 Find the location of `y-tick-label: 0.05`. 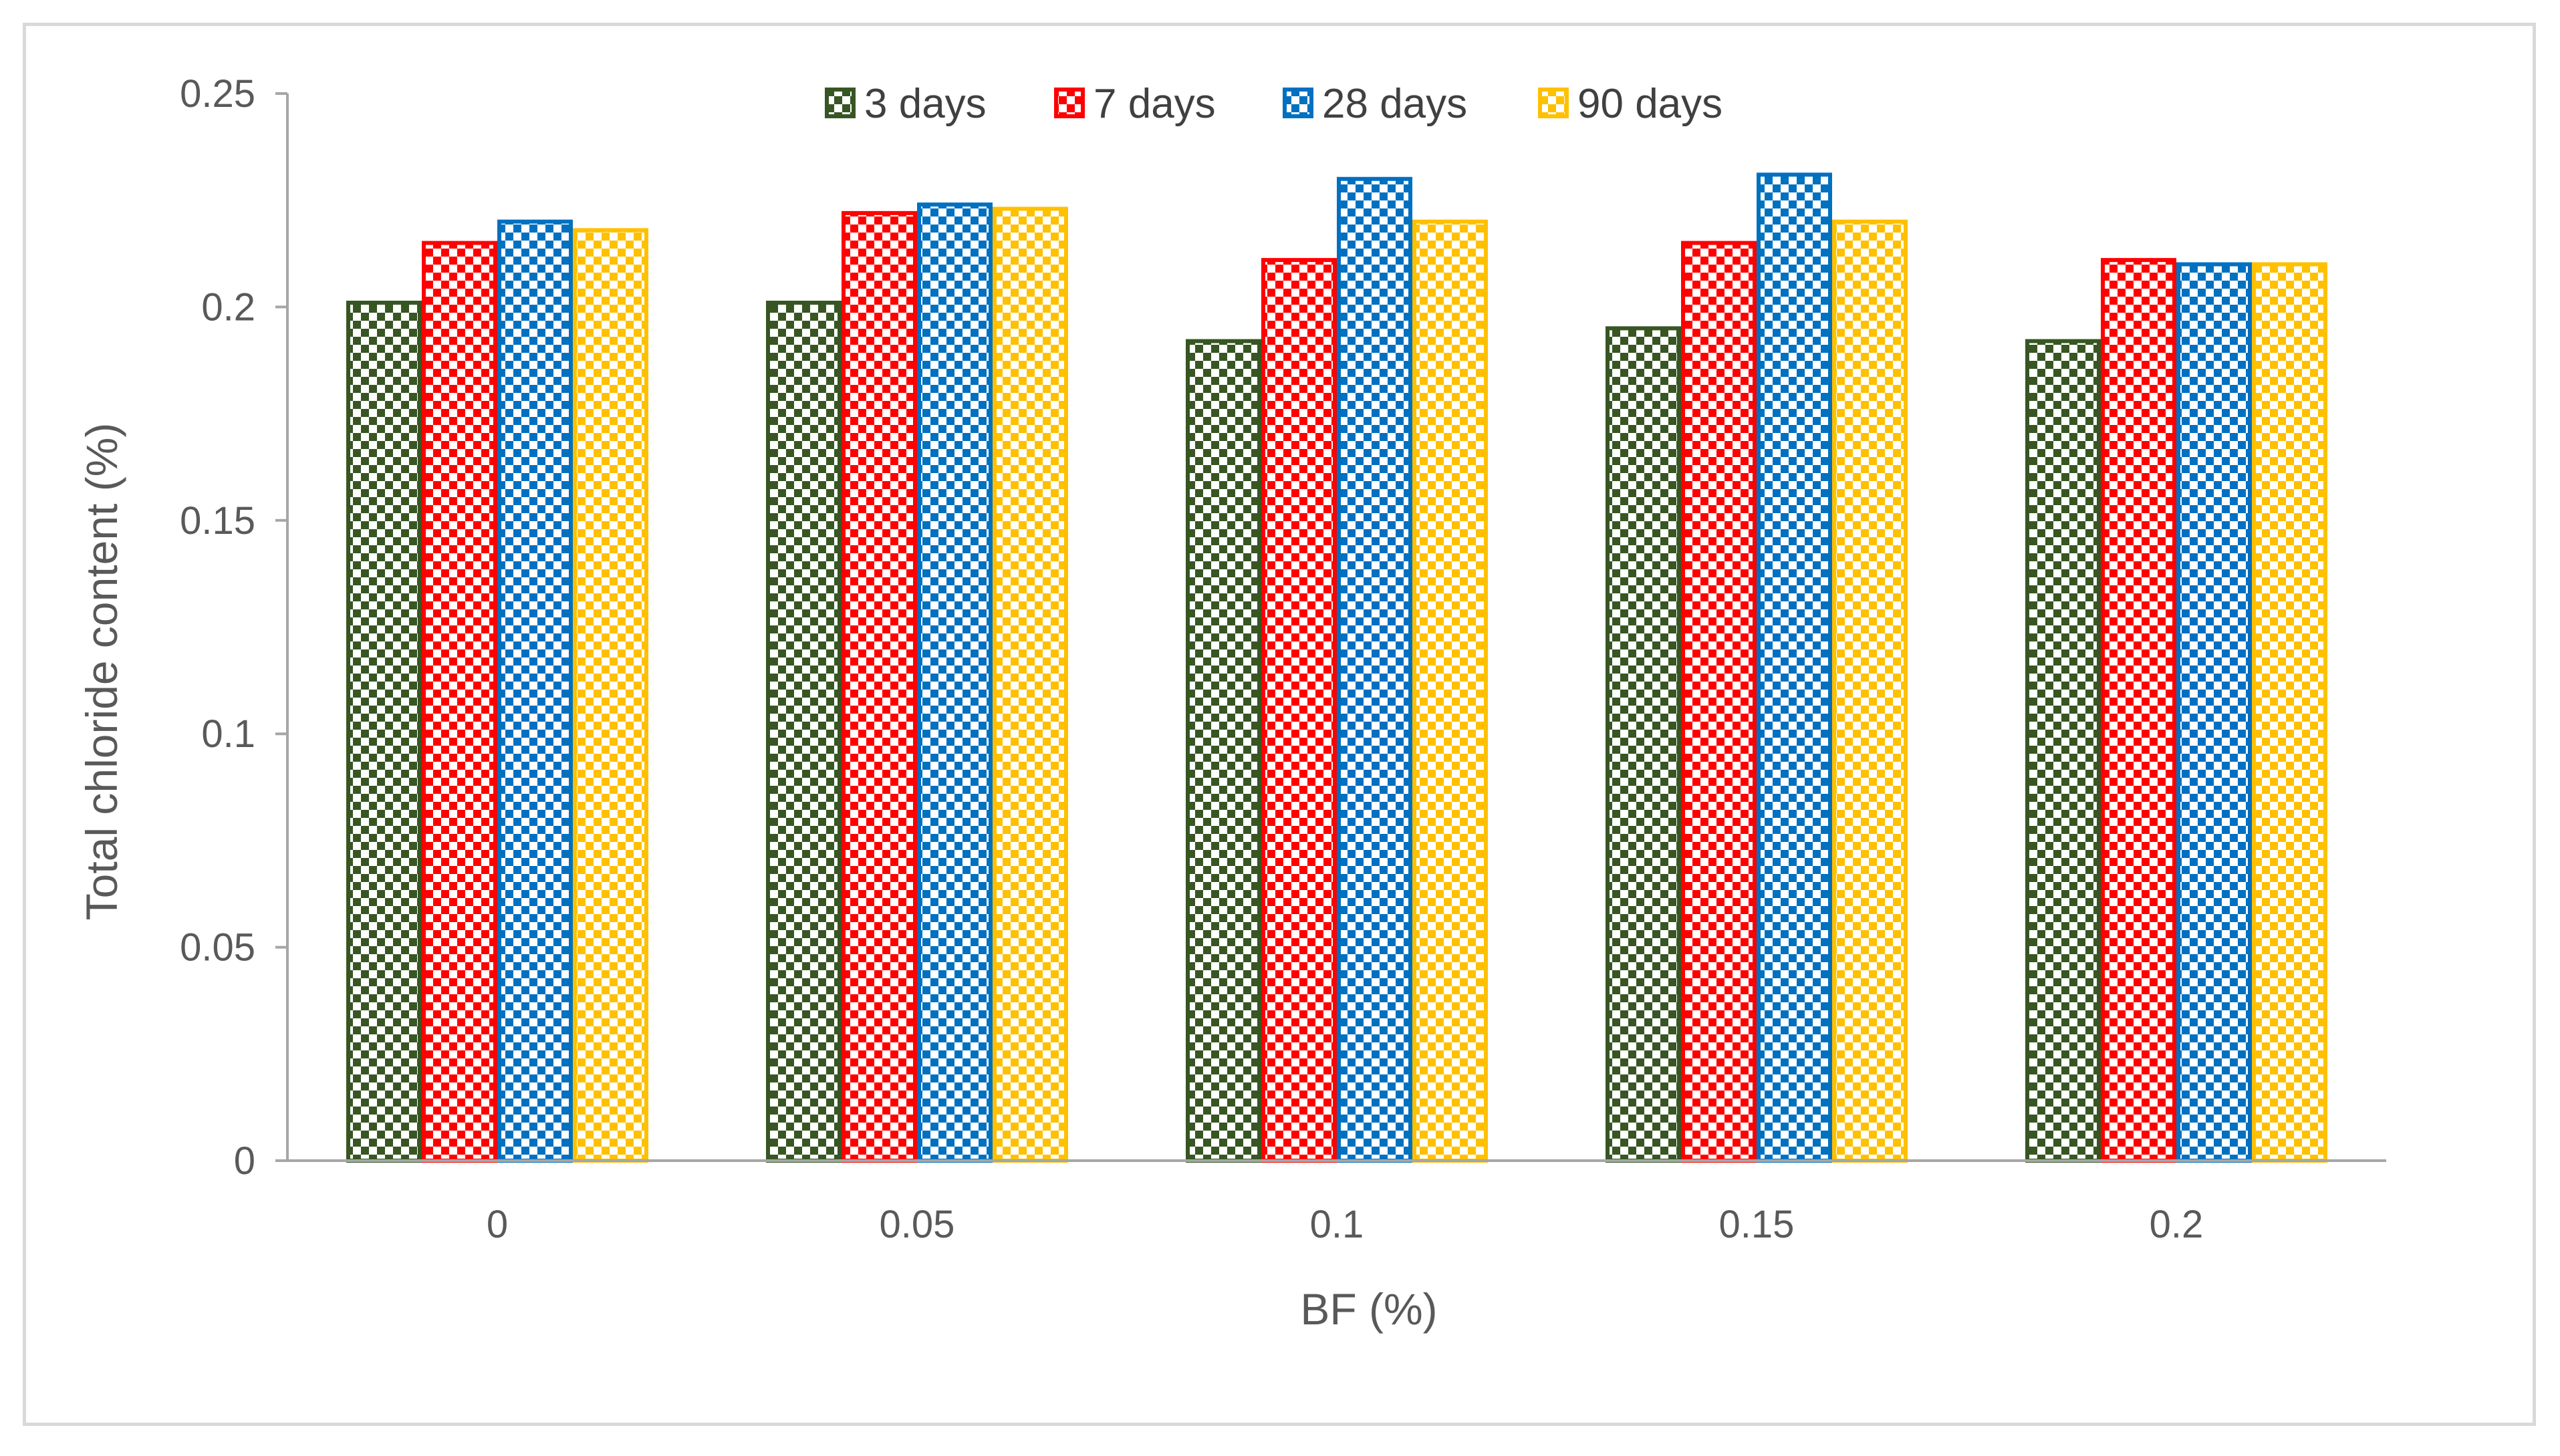

y-tick-label: 0.05 is located at coordinates (217, 948).